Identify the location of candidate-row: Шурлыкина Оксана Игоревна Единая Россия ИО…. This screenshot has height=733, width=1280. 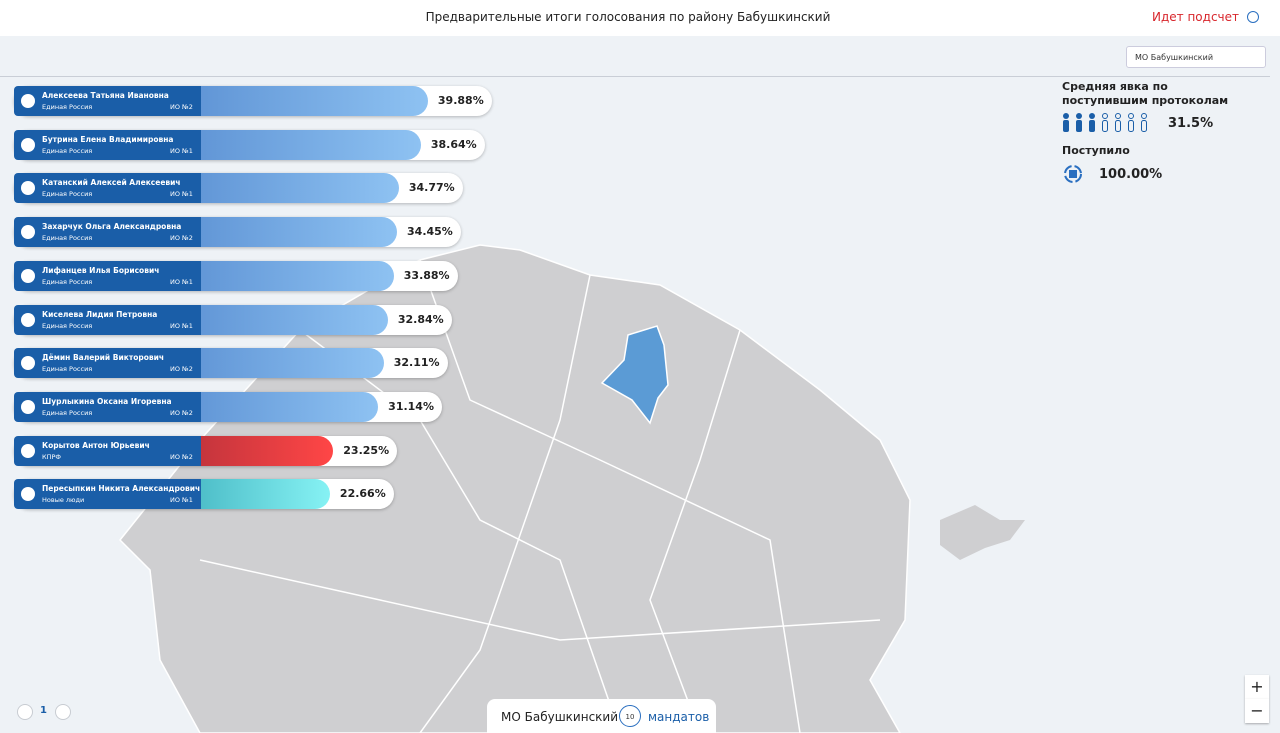
(228, 406).